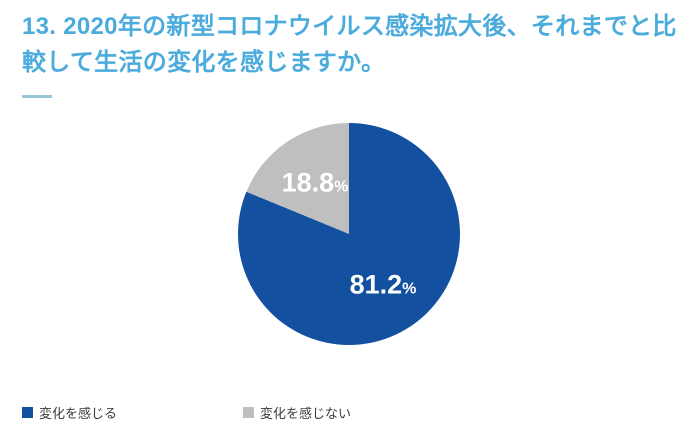 The image size is (700, 440). What do you see at coordinates (78, 413) in the screenshot?
I see `legend-label: 変化を感じる` at bounding box center [78, 413].